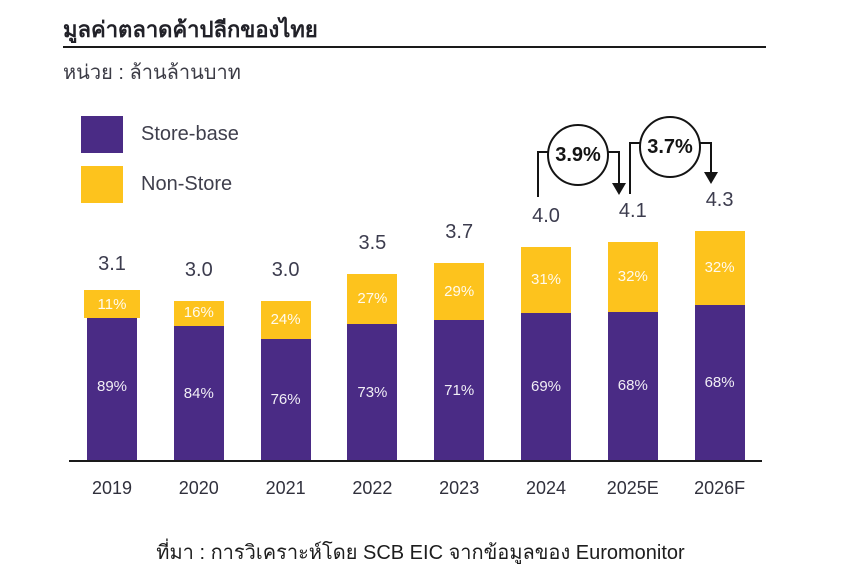 The width and height of the screenshot is (841, 584). Describe the element at coordinates (112, 264) in the screenshot. I see `total-value-label-2019: 3.1` at that location.